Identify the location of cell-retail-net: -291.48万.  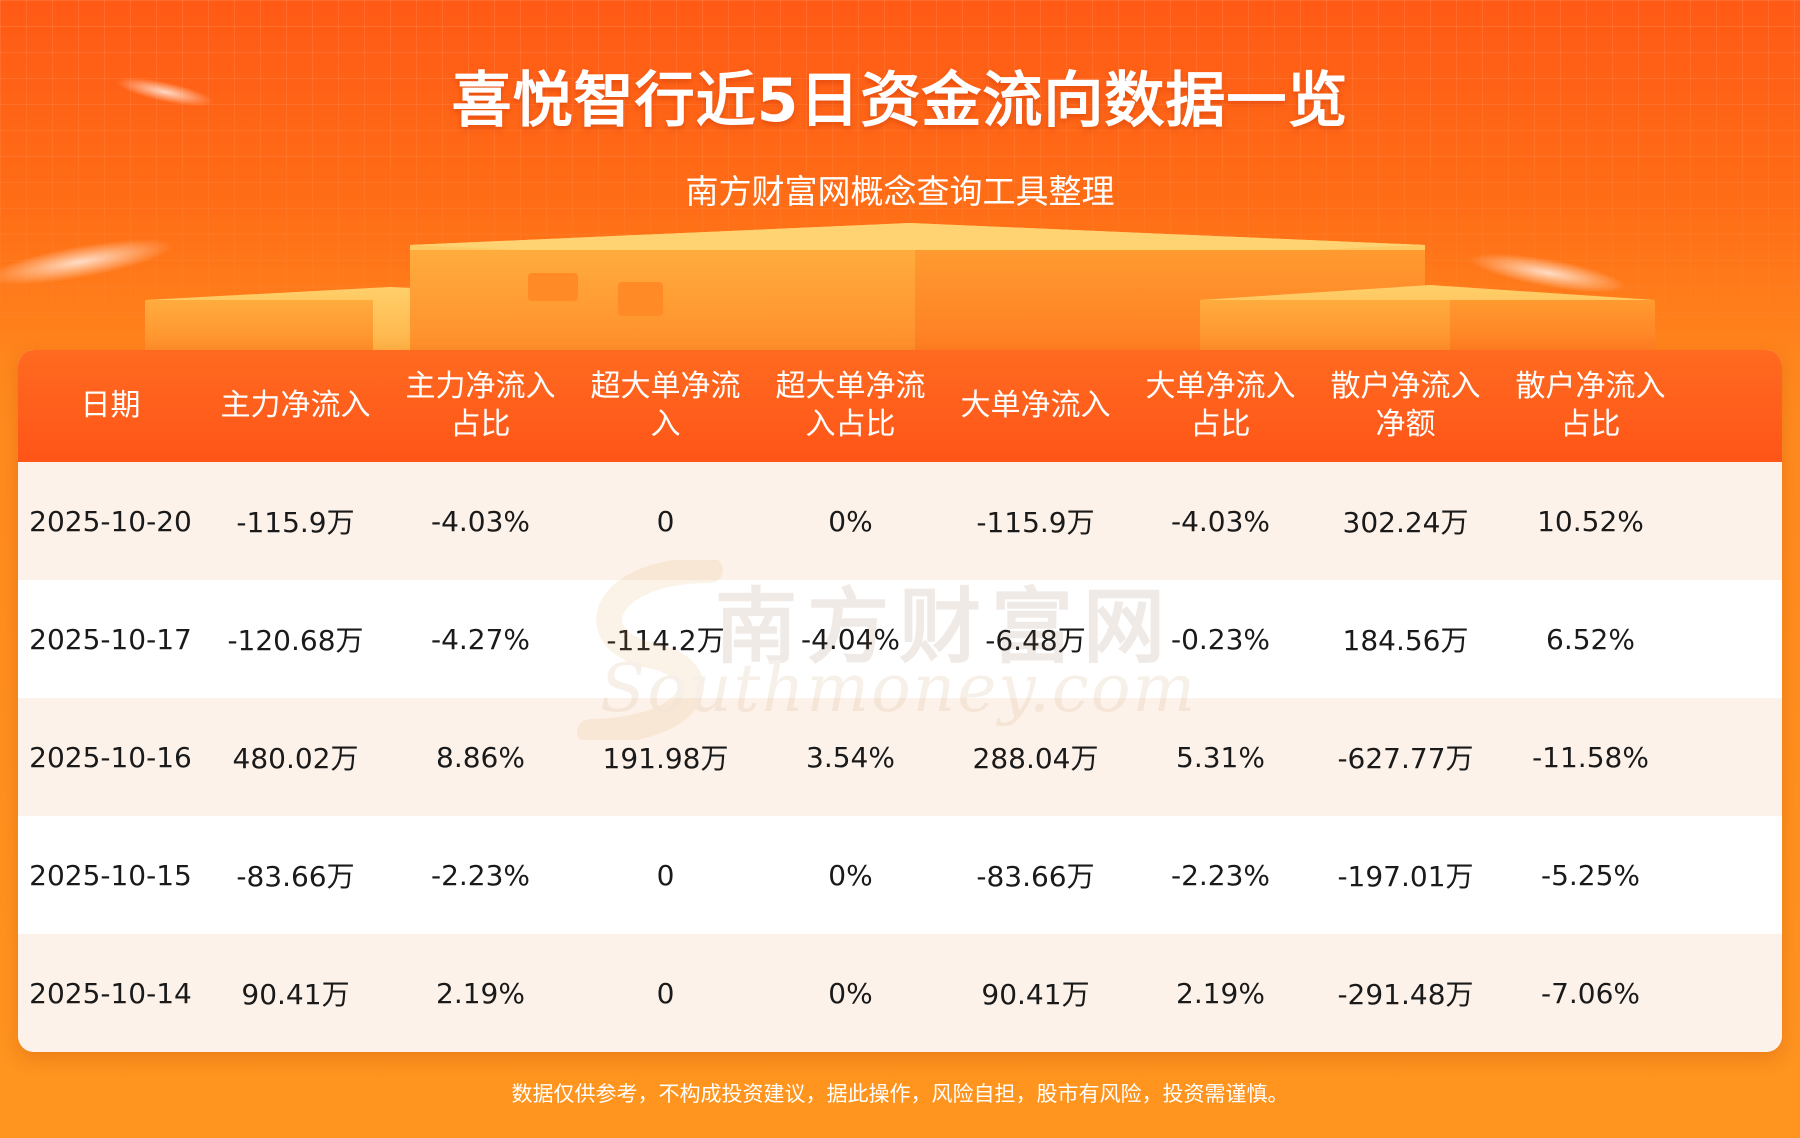
(1405, 994).